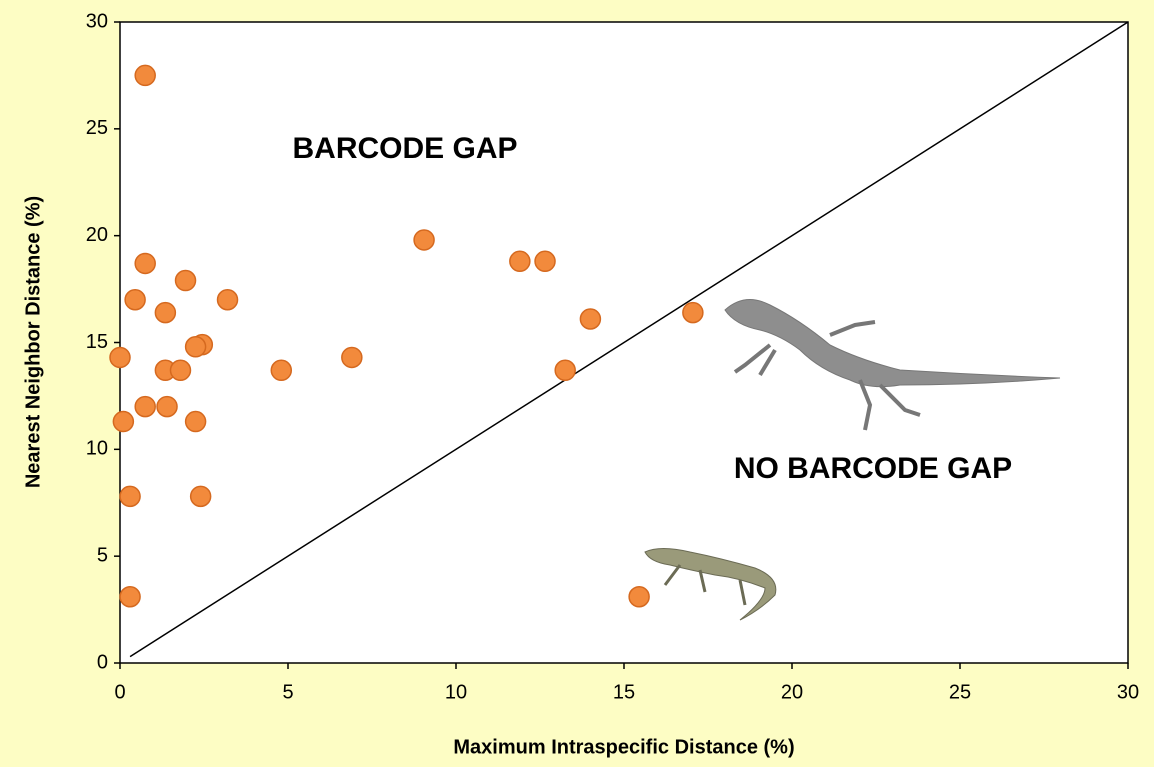  What do you see at coordinates (892, 365) in the screenshot?
I see `lizard-large` at bounding box center [892, 365].